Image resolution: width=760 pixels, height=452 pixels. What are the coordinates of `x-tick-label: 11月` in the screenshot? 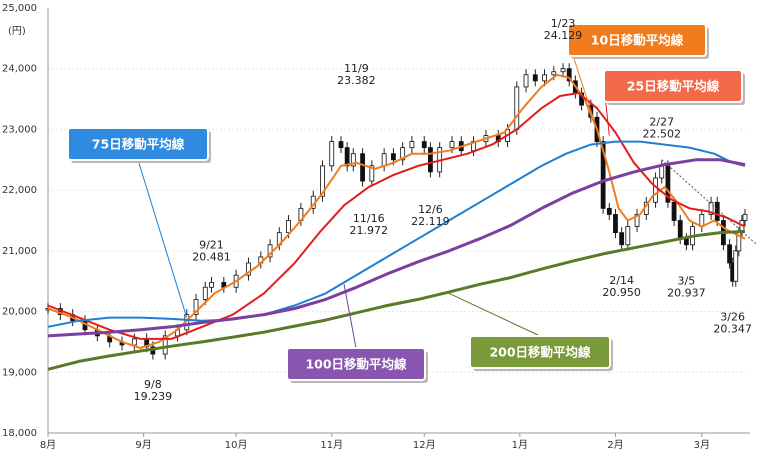 It's located at (331, 445).